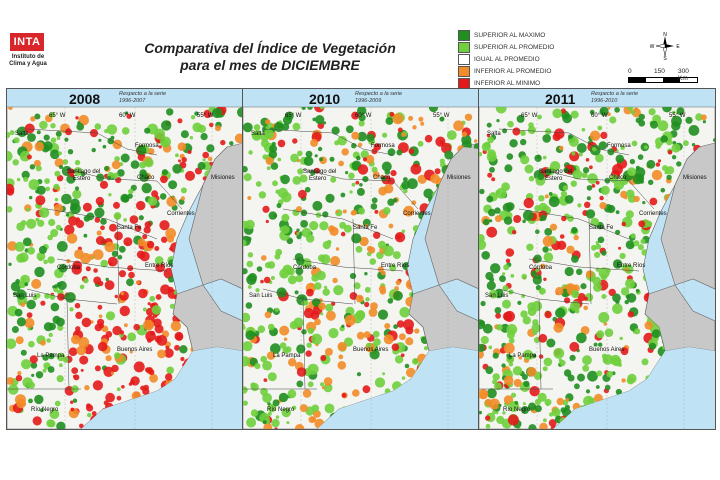  Describe the element at coordinates (270, 65) in the screenshot. I see `title-line-2: para el mes de DICIEMBRE` at that location.